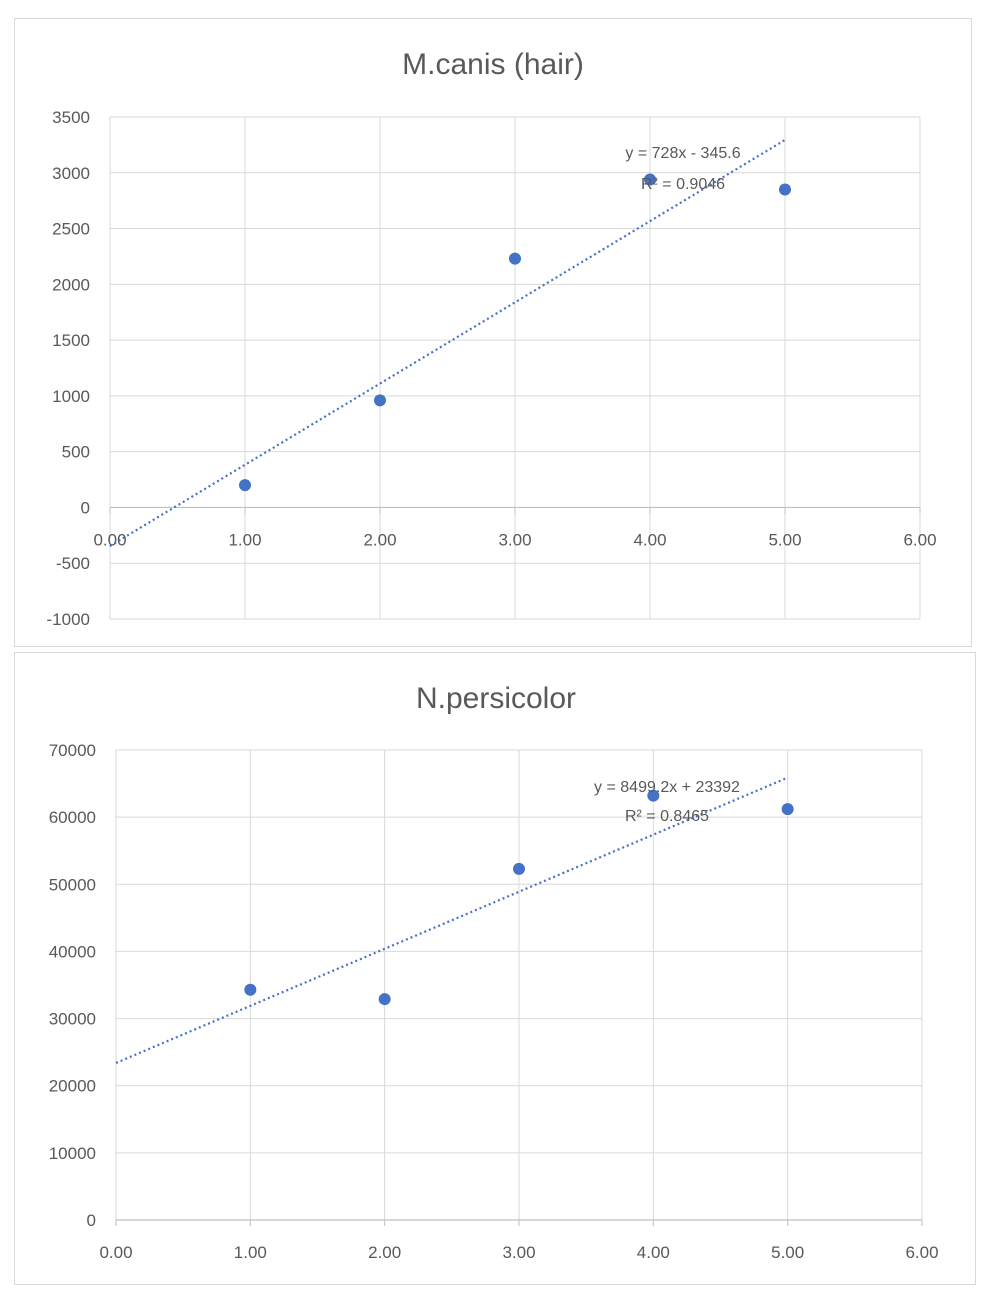  What do you see at coordinates (71, 284) in the screenshot?
I see `y-tick-label: 2000` at bounding box center [71, 284].